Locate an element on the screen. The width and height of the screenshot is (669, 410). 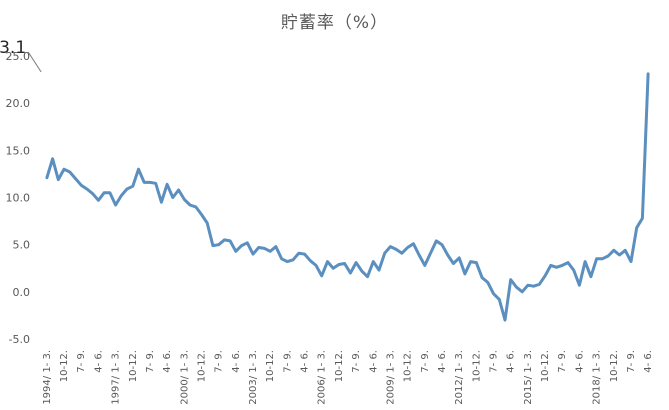
y-tick-label: 0.0 is located at coordinates (22, 292).